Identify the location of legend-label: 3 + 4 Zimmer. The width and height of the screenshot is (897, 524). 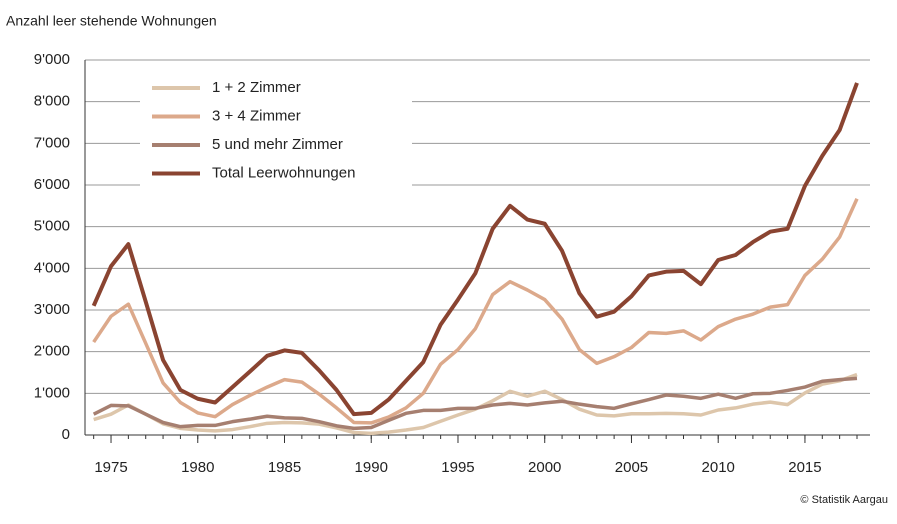
(256, 115).